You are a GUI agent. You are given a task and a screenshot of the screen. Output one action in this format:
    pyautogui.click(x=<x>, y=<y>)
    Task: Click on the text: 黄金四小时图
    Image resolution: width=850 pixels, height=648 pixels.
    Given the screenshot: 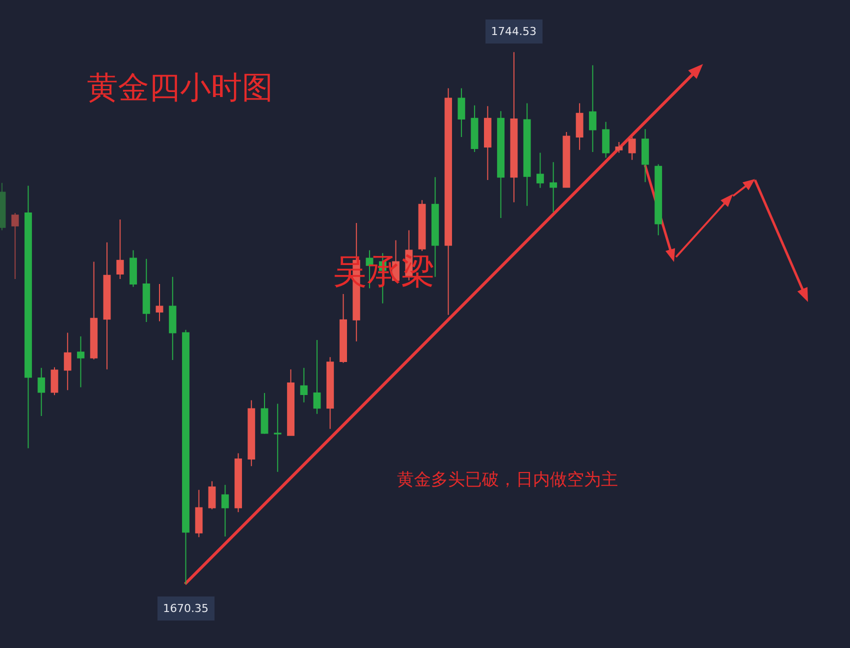 What is the action you would take?
    pyautogui.click(x=180, y=88)
    